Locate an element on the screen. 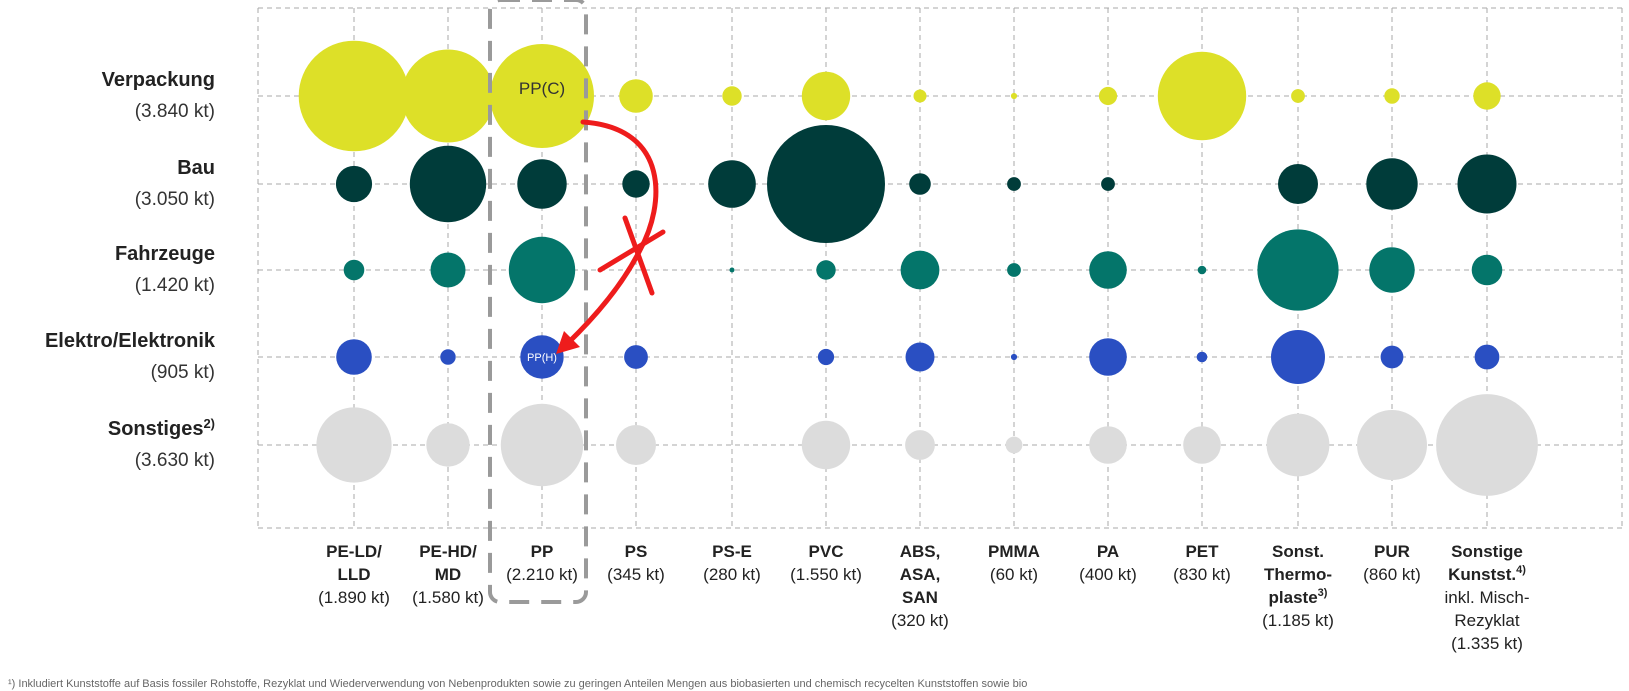  column-label: PP is located at coordinates (542, 551).